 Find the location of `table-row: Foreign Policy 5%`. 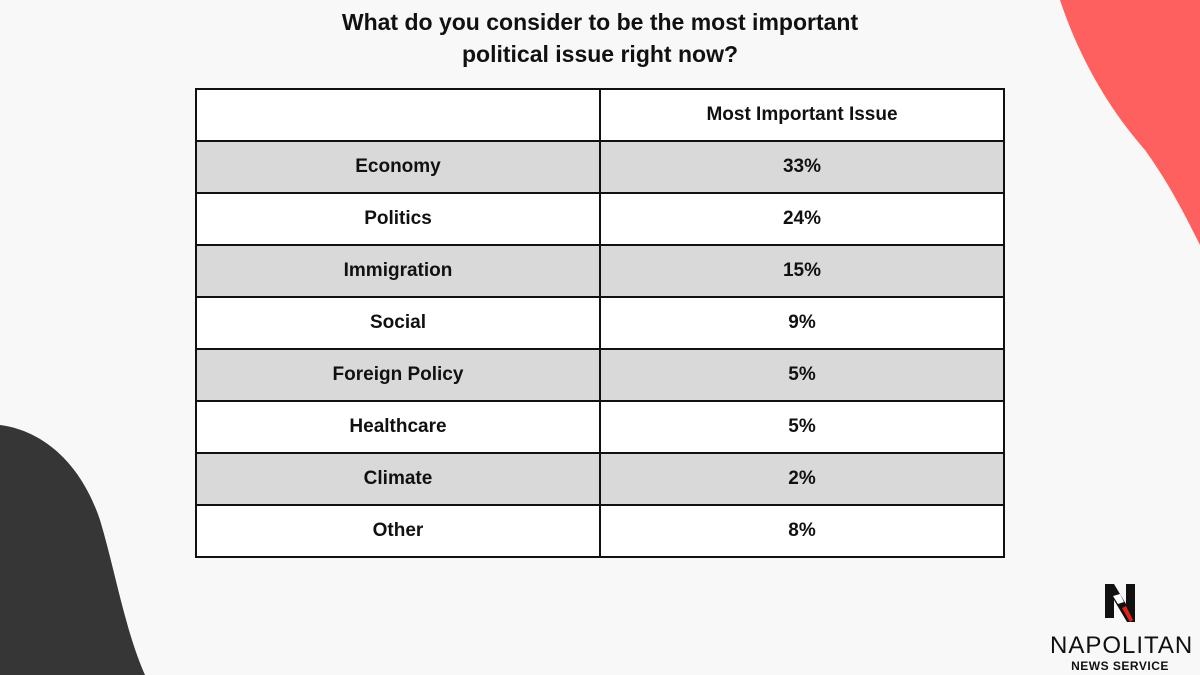

table-row: Foreign Policy 5% is located at coordinates (600, 375).